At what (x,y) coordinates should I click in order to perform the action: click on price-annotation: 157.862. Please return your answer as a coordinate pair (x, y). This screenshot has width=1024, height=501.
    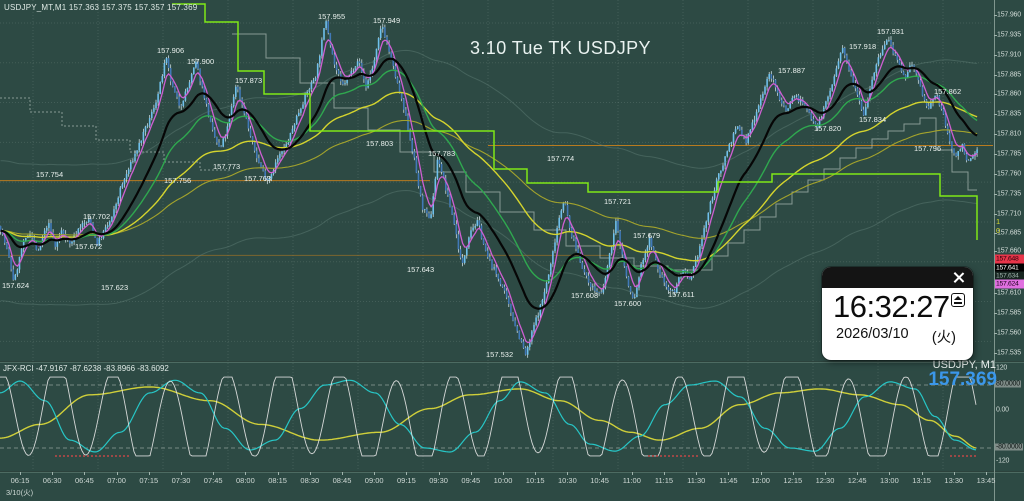
    Looking at the image, I should click on (948, 91).